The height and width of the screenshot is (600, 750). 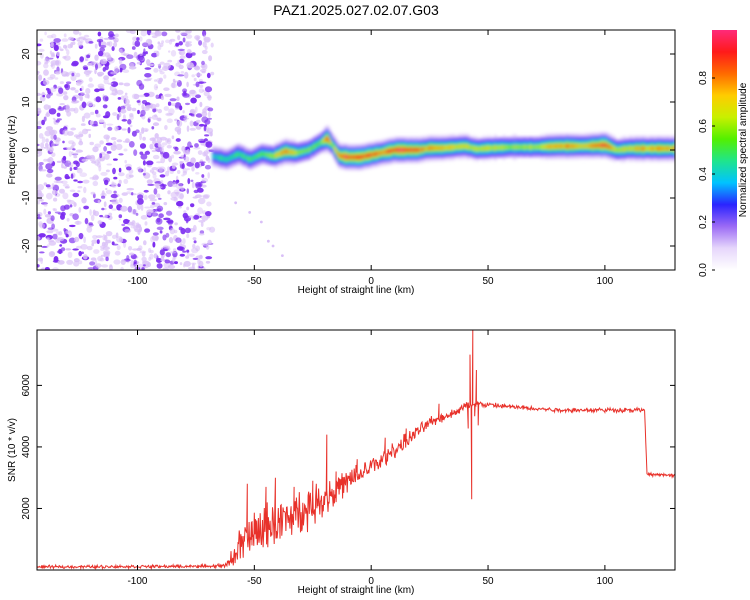 I want to click on x-tick-label: 50, so click(x=488, y=281).